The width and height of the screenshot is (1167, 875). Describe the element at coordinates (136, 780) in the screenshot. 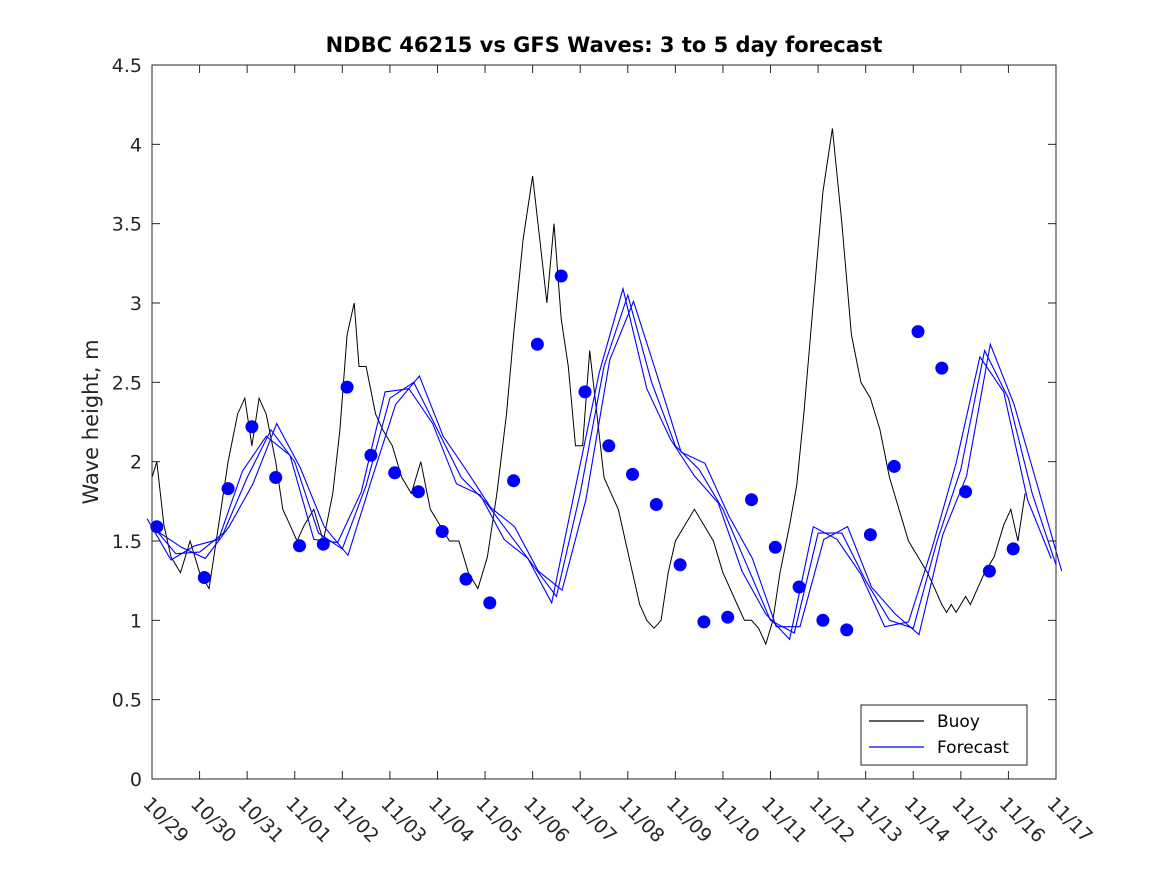

I see `y-tick-label: 0` at that location.